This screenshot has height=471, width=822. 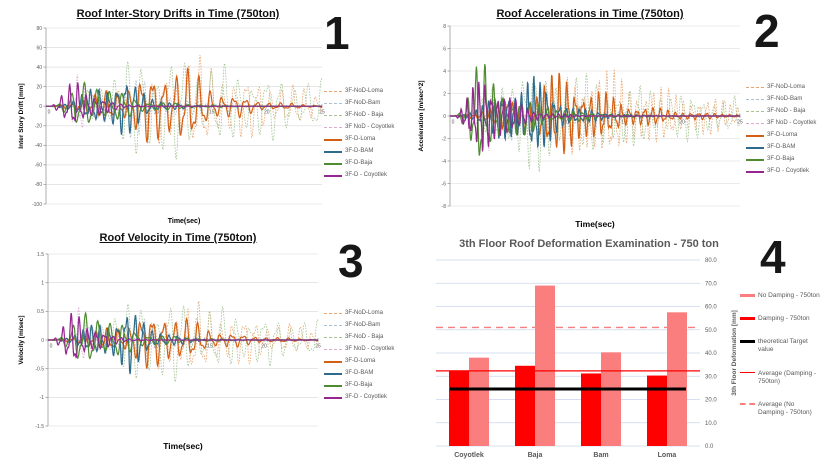 What do you see at coordinates (600, 455) in the screenshot?
I see `chart-text: Bam` at bounding box center [600, 455].